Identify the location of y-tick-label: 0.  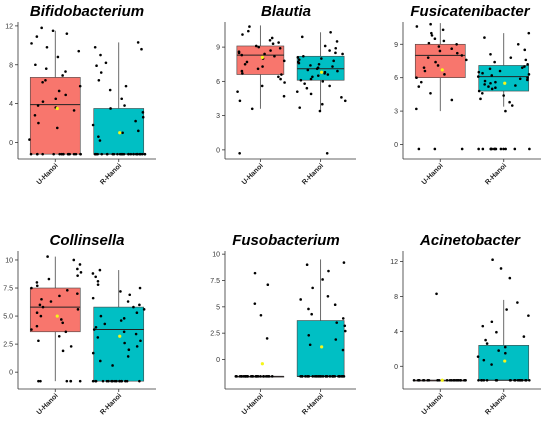
(218, 360).